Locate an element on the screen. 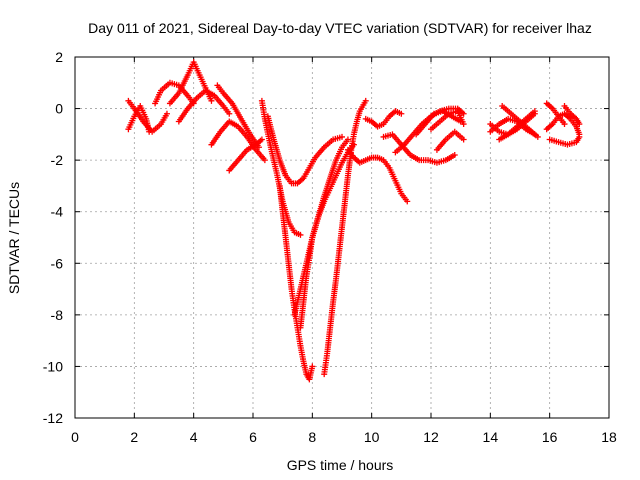  x-tick-label: 12 is located at coordinates (431, 437).